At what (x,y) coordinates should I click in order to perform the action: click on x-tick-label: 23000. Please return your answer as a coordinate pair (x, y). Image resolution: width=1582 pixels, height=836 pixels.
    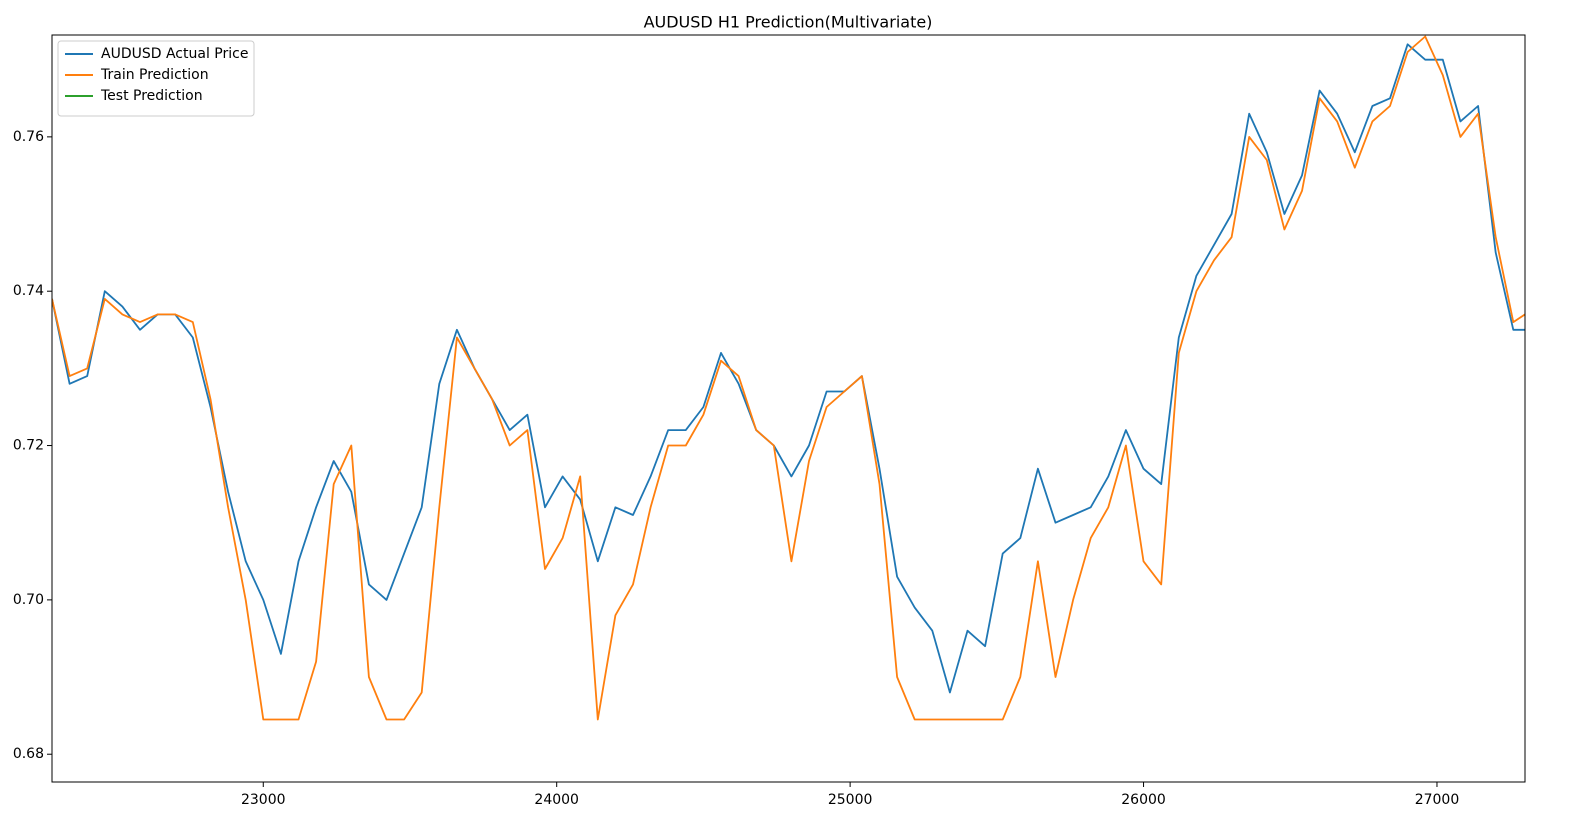
    Looking at the image, I should click on (263, 800).